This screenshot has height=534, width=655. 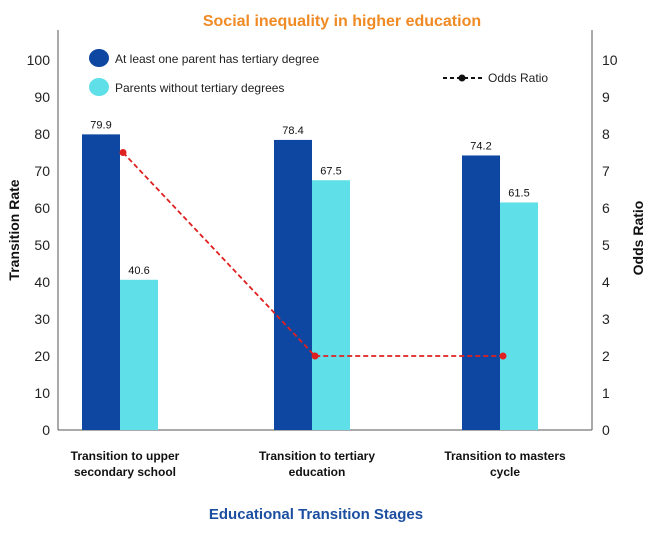 What do you see at coordinates (606, 245) in the screenshot?
I see `y2-tick-label: 5` at bounding box center [606, 245].